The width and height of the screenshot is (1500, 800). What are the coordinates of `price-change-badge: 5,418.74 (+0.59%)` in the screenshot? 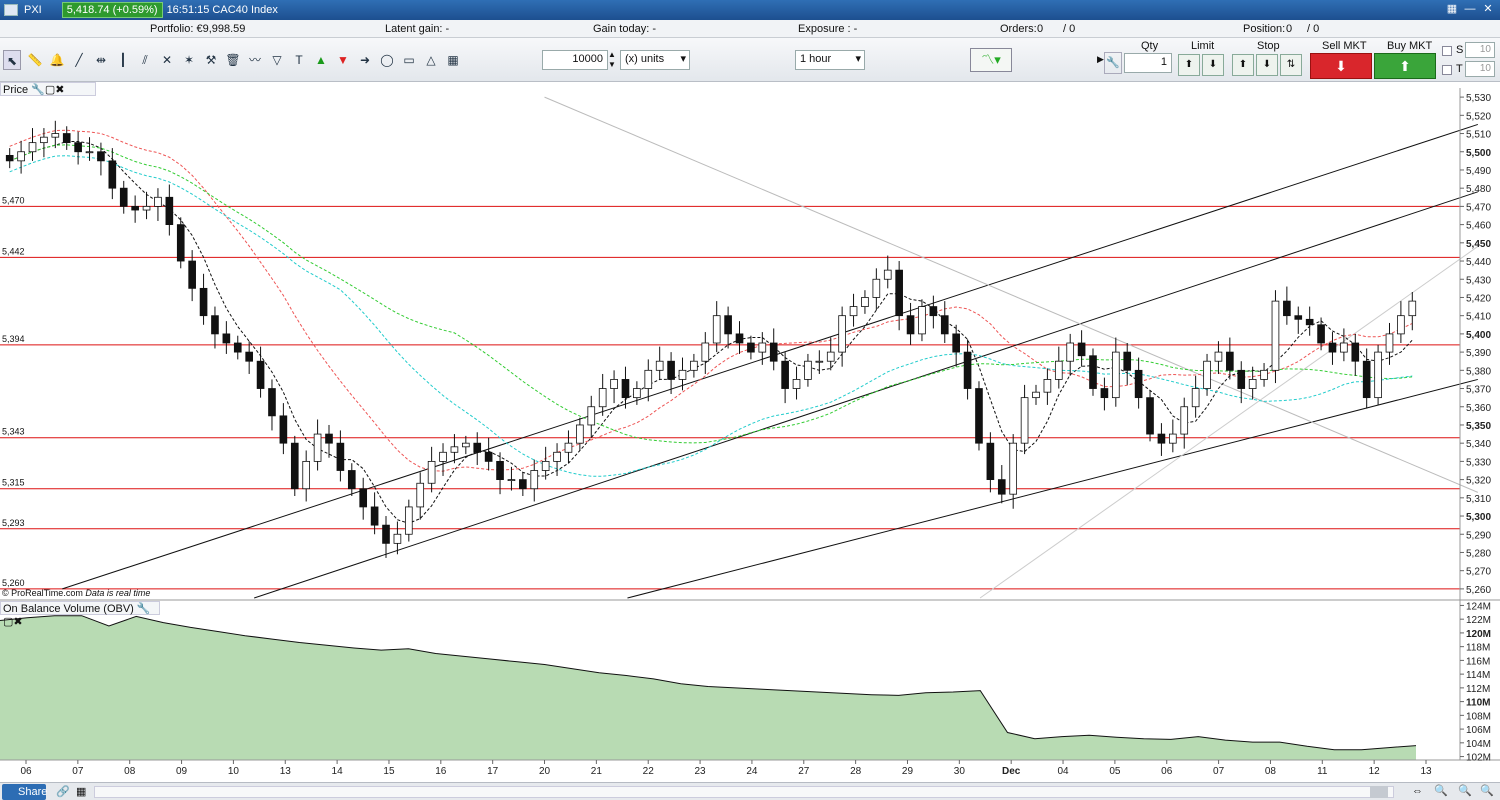 It's located at (112, 10).